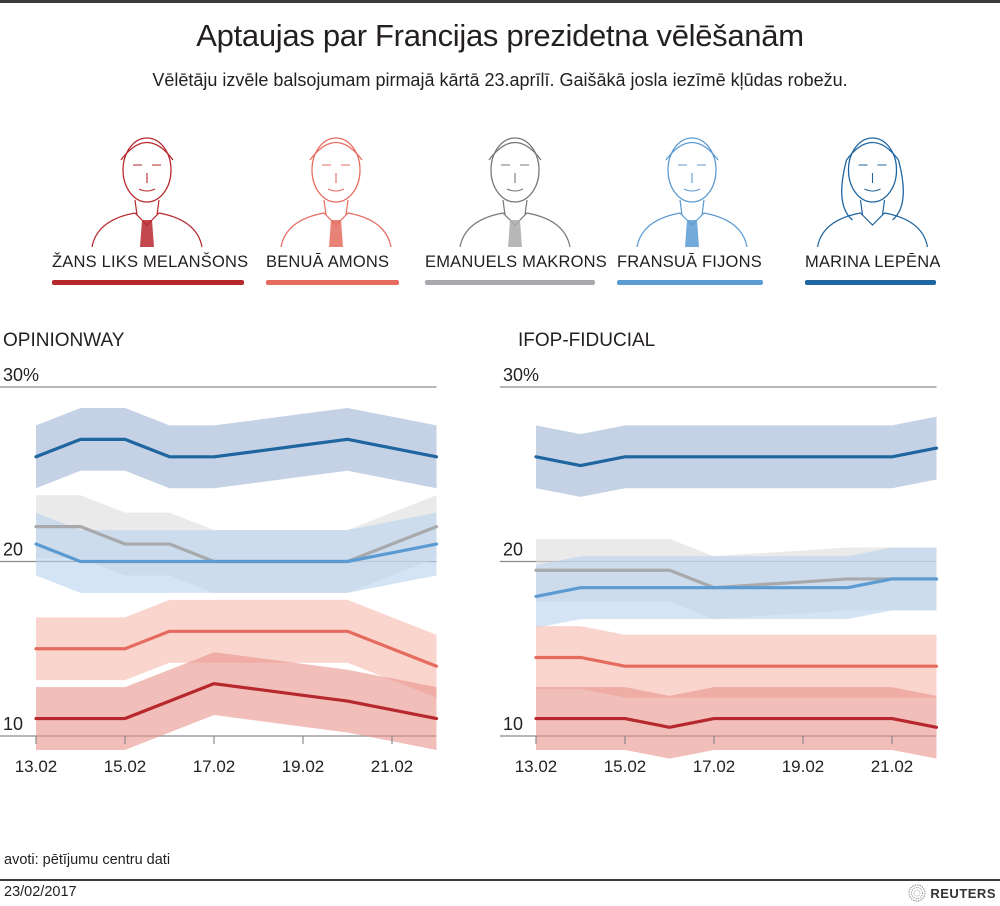 The height and width of the screenshot is (906, 1000). Describe the element at coordinates (40, 892) in the screenshot. I see `publish-date: 23/02/2017` at that location.